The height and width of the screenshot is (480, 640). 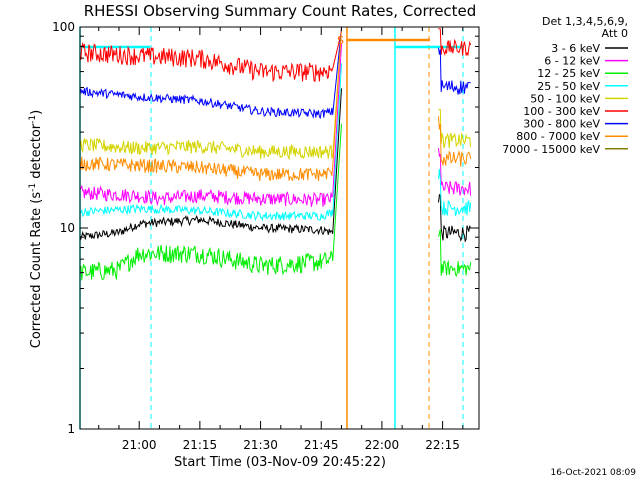 I want to click on legend-label: 12 - 25 keV, so click(x=568, y=73).